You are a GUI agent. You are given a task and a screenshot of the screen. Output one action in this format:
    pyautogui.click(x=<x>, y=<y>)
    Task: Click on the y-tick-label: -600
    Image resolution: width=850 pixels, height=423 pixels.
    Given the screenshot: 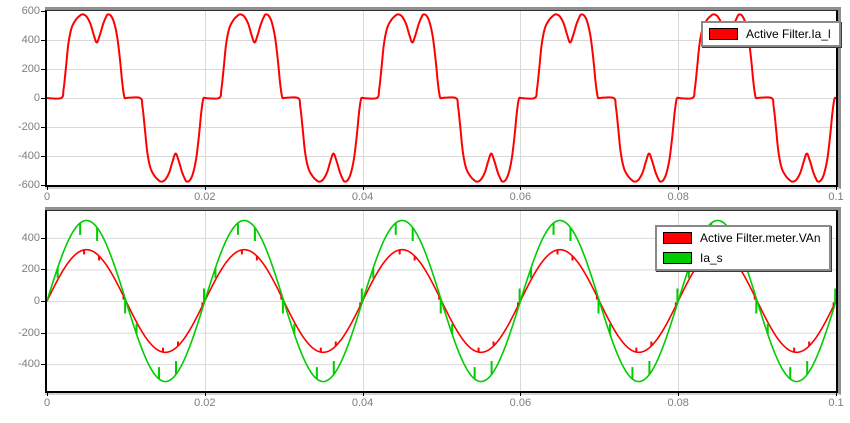 What is the action you would take?
    pyautogui.click(x=28, y=185)
    